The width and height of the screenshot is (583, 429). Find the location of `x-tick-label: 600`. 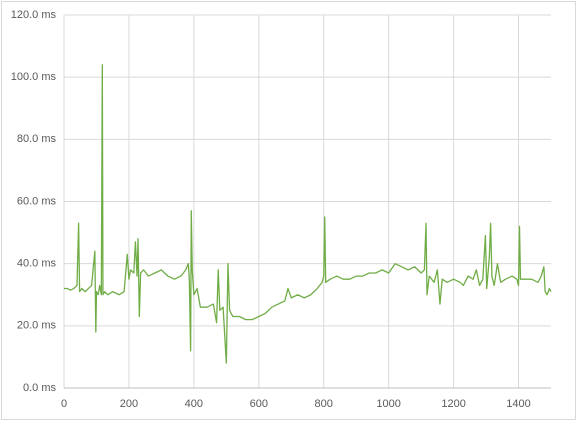

x-tick-label: 600 is located at coordinates (259, 404).